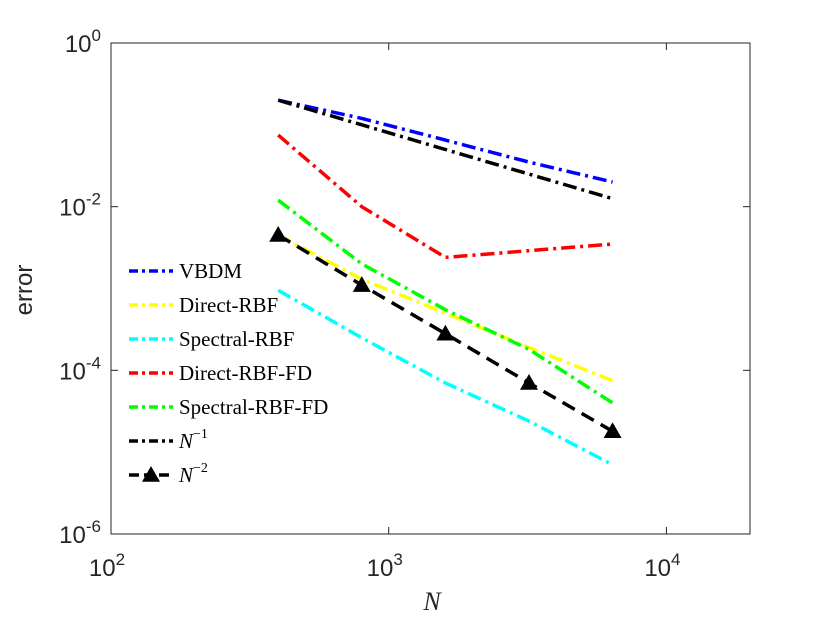 The image size is (830, 623). I want to click on legend-entry: Direct-RBF, so click(203, 305).